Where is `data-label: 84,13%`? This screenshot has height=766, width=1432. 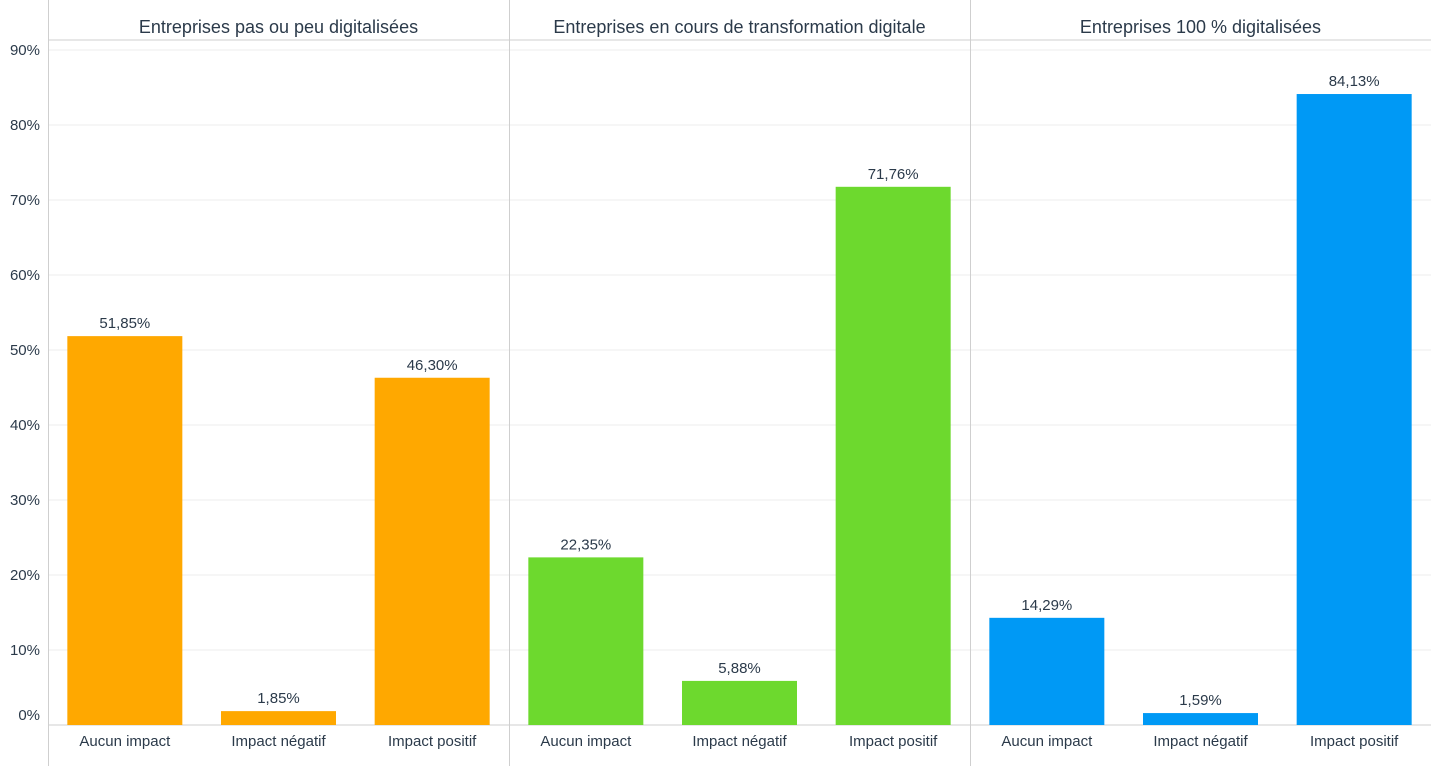 data-label: 84,13% is located at coordinates (1354, 81).